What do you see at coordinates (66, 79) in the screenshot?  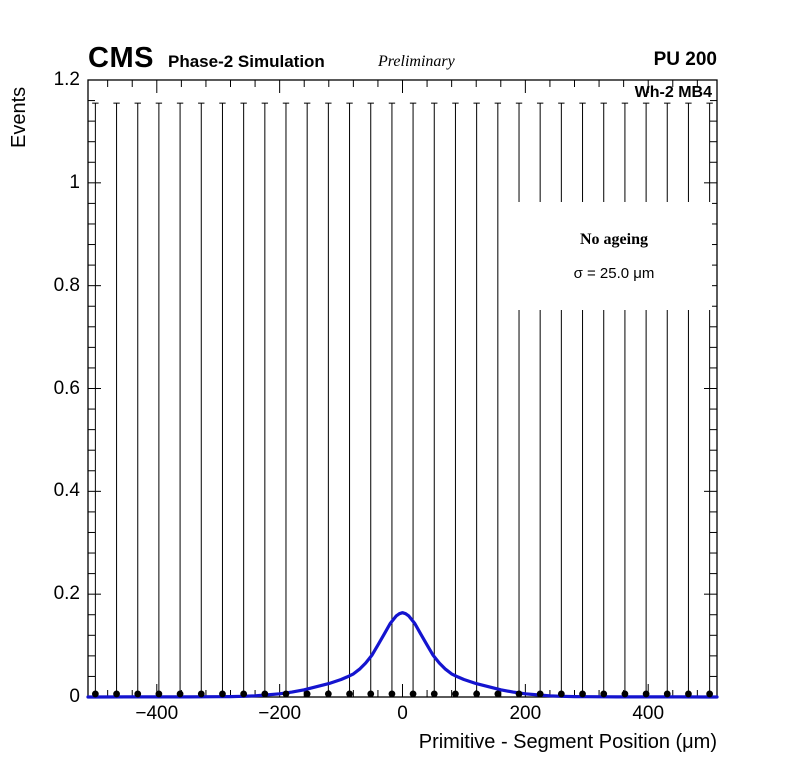 I see `y-tick-label: 1.2` at bounding box center [66, 79].